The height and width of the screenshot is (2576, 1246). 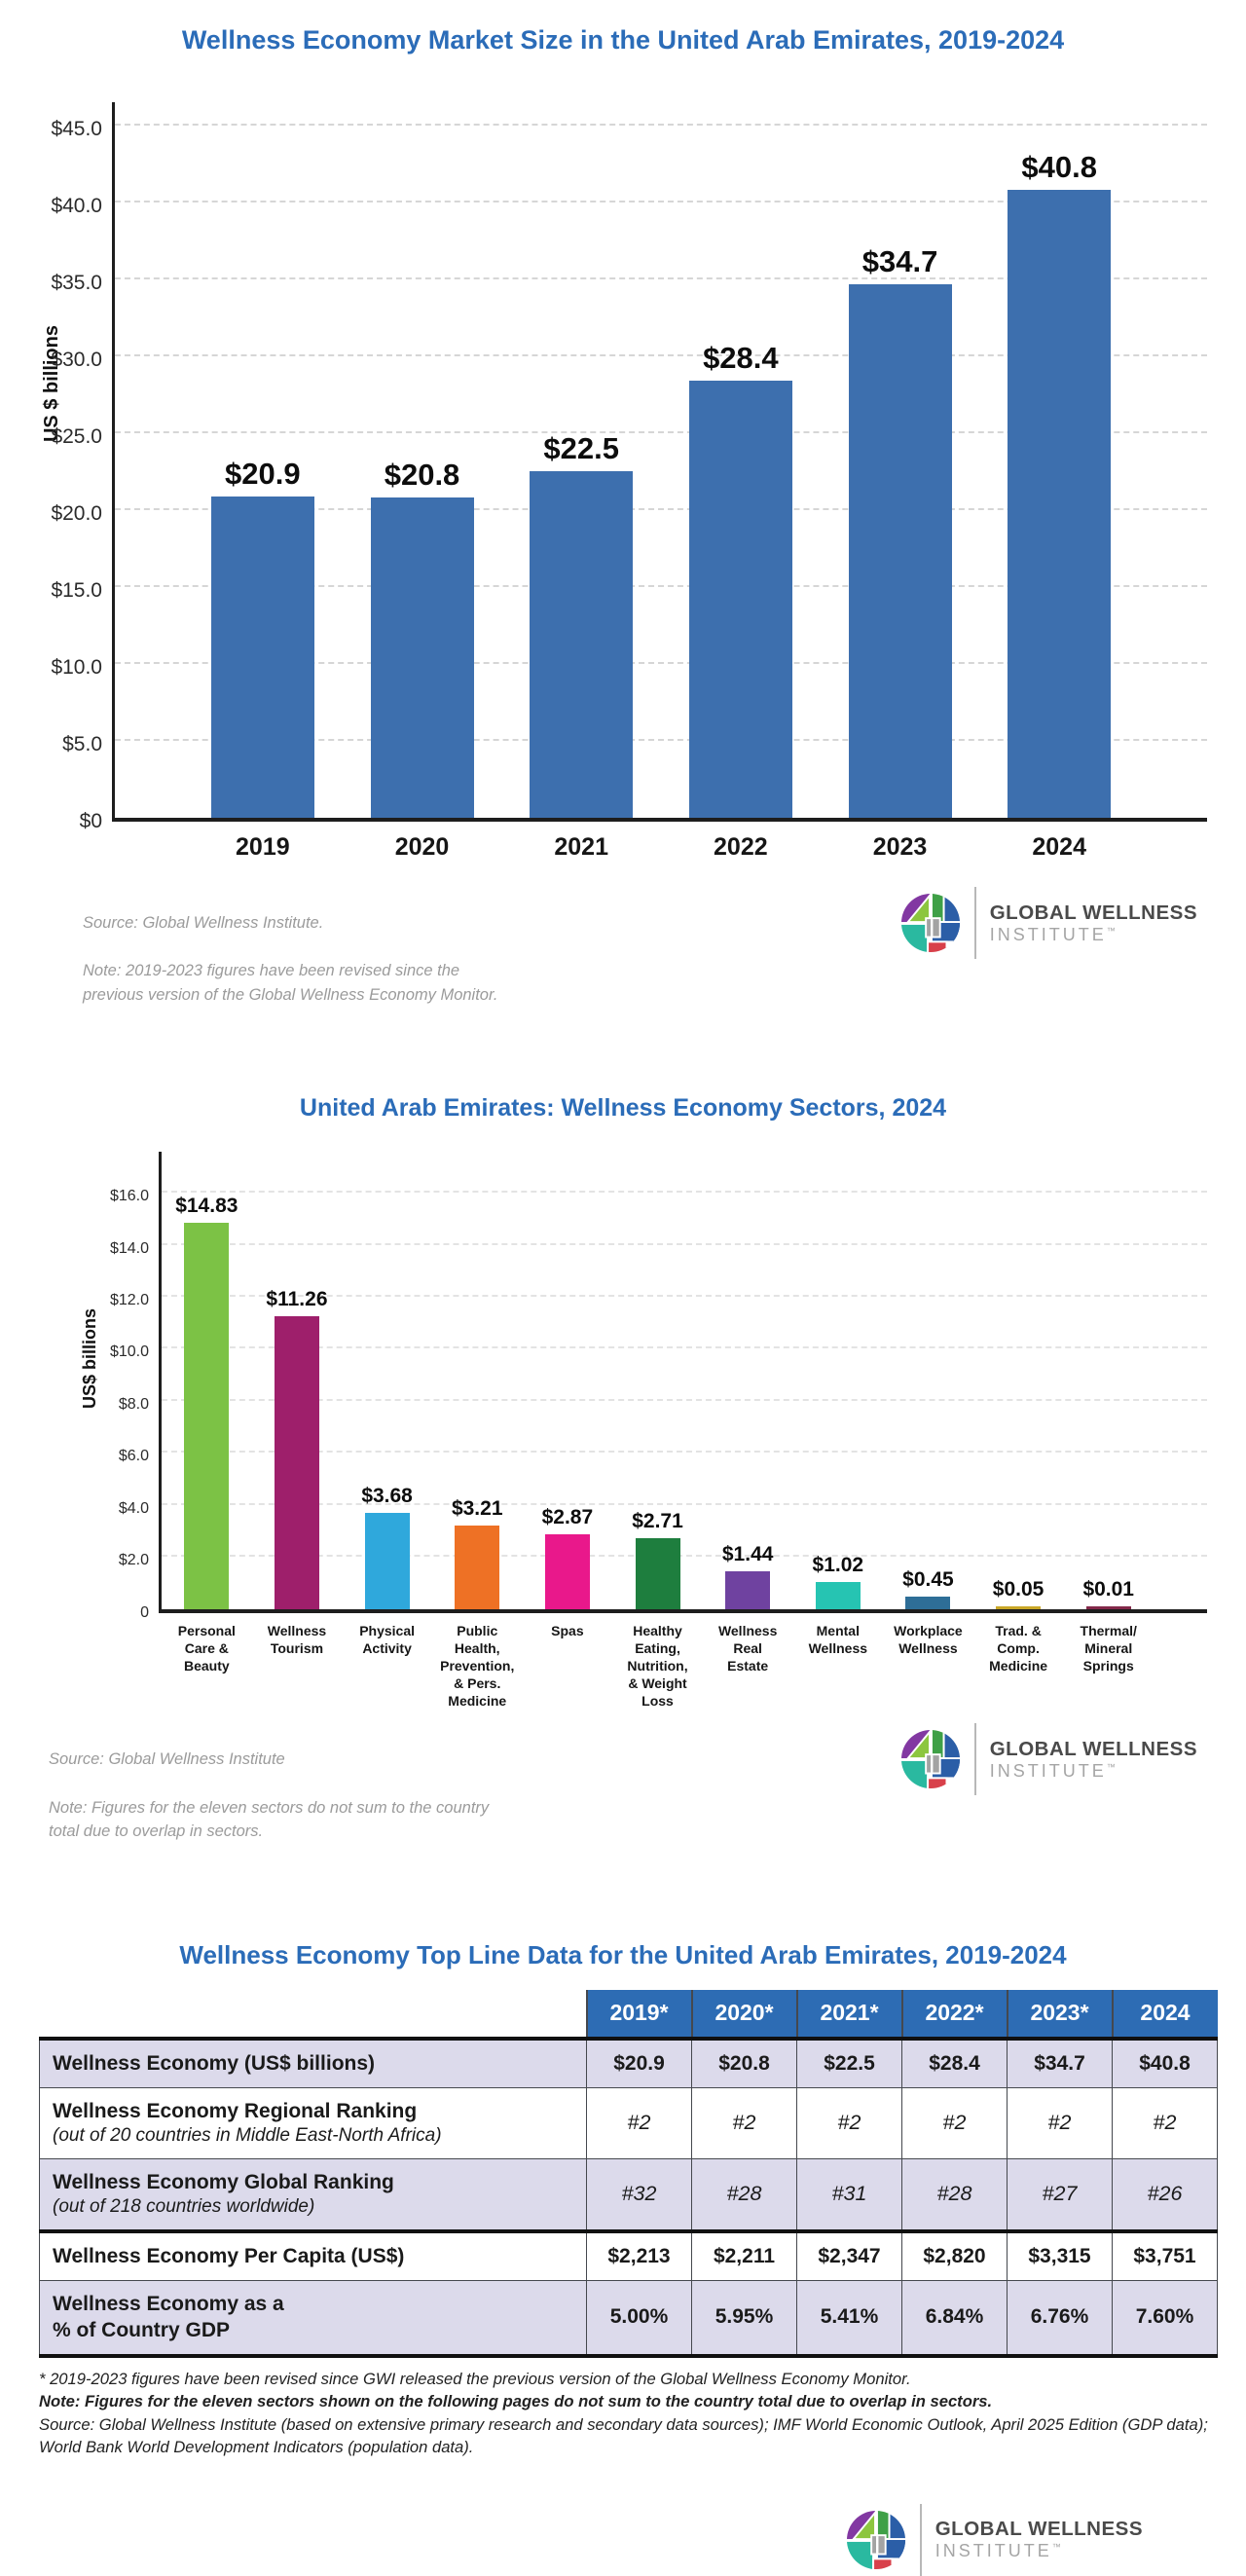 I want to click on table-value-cell: $40.8, so click(x=1165, y=2062).